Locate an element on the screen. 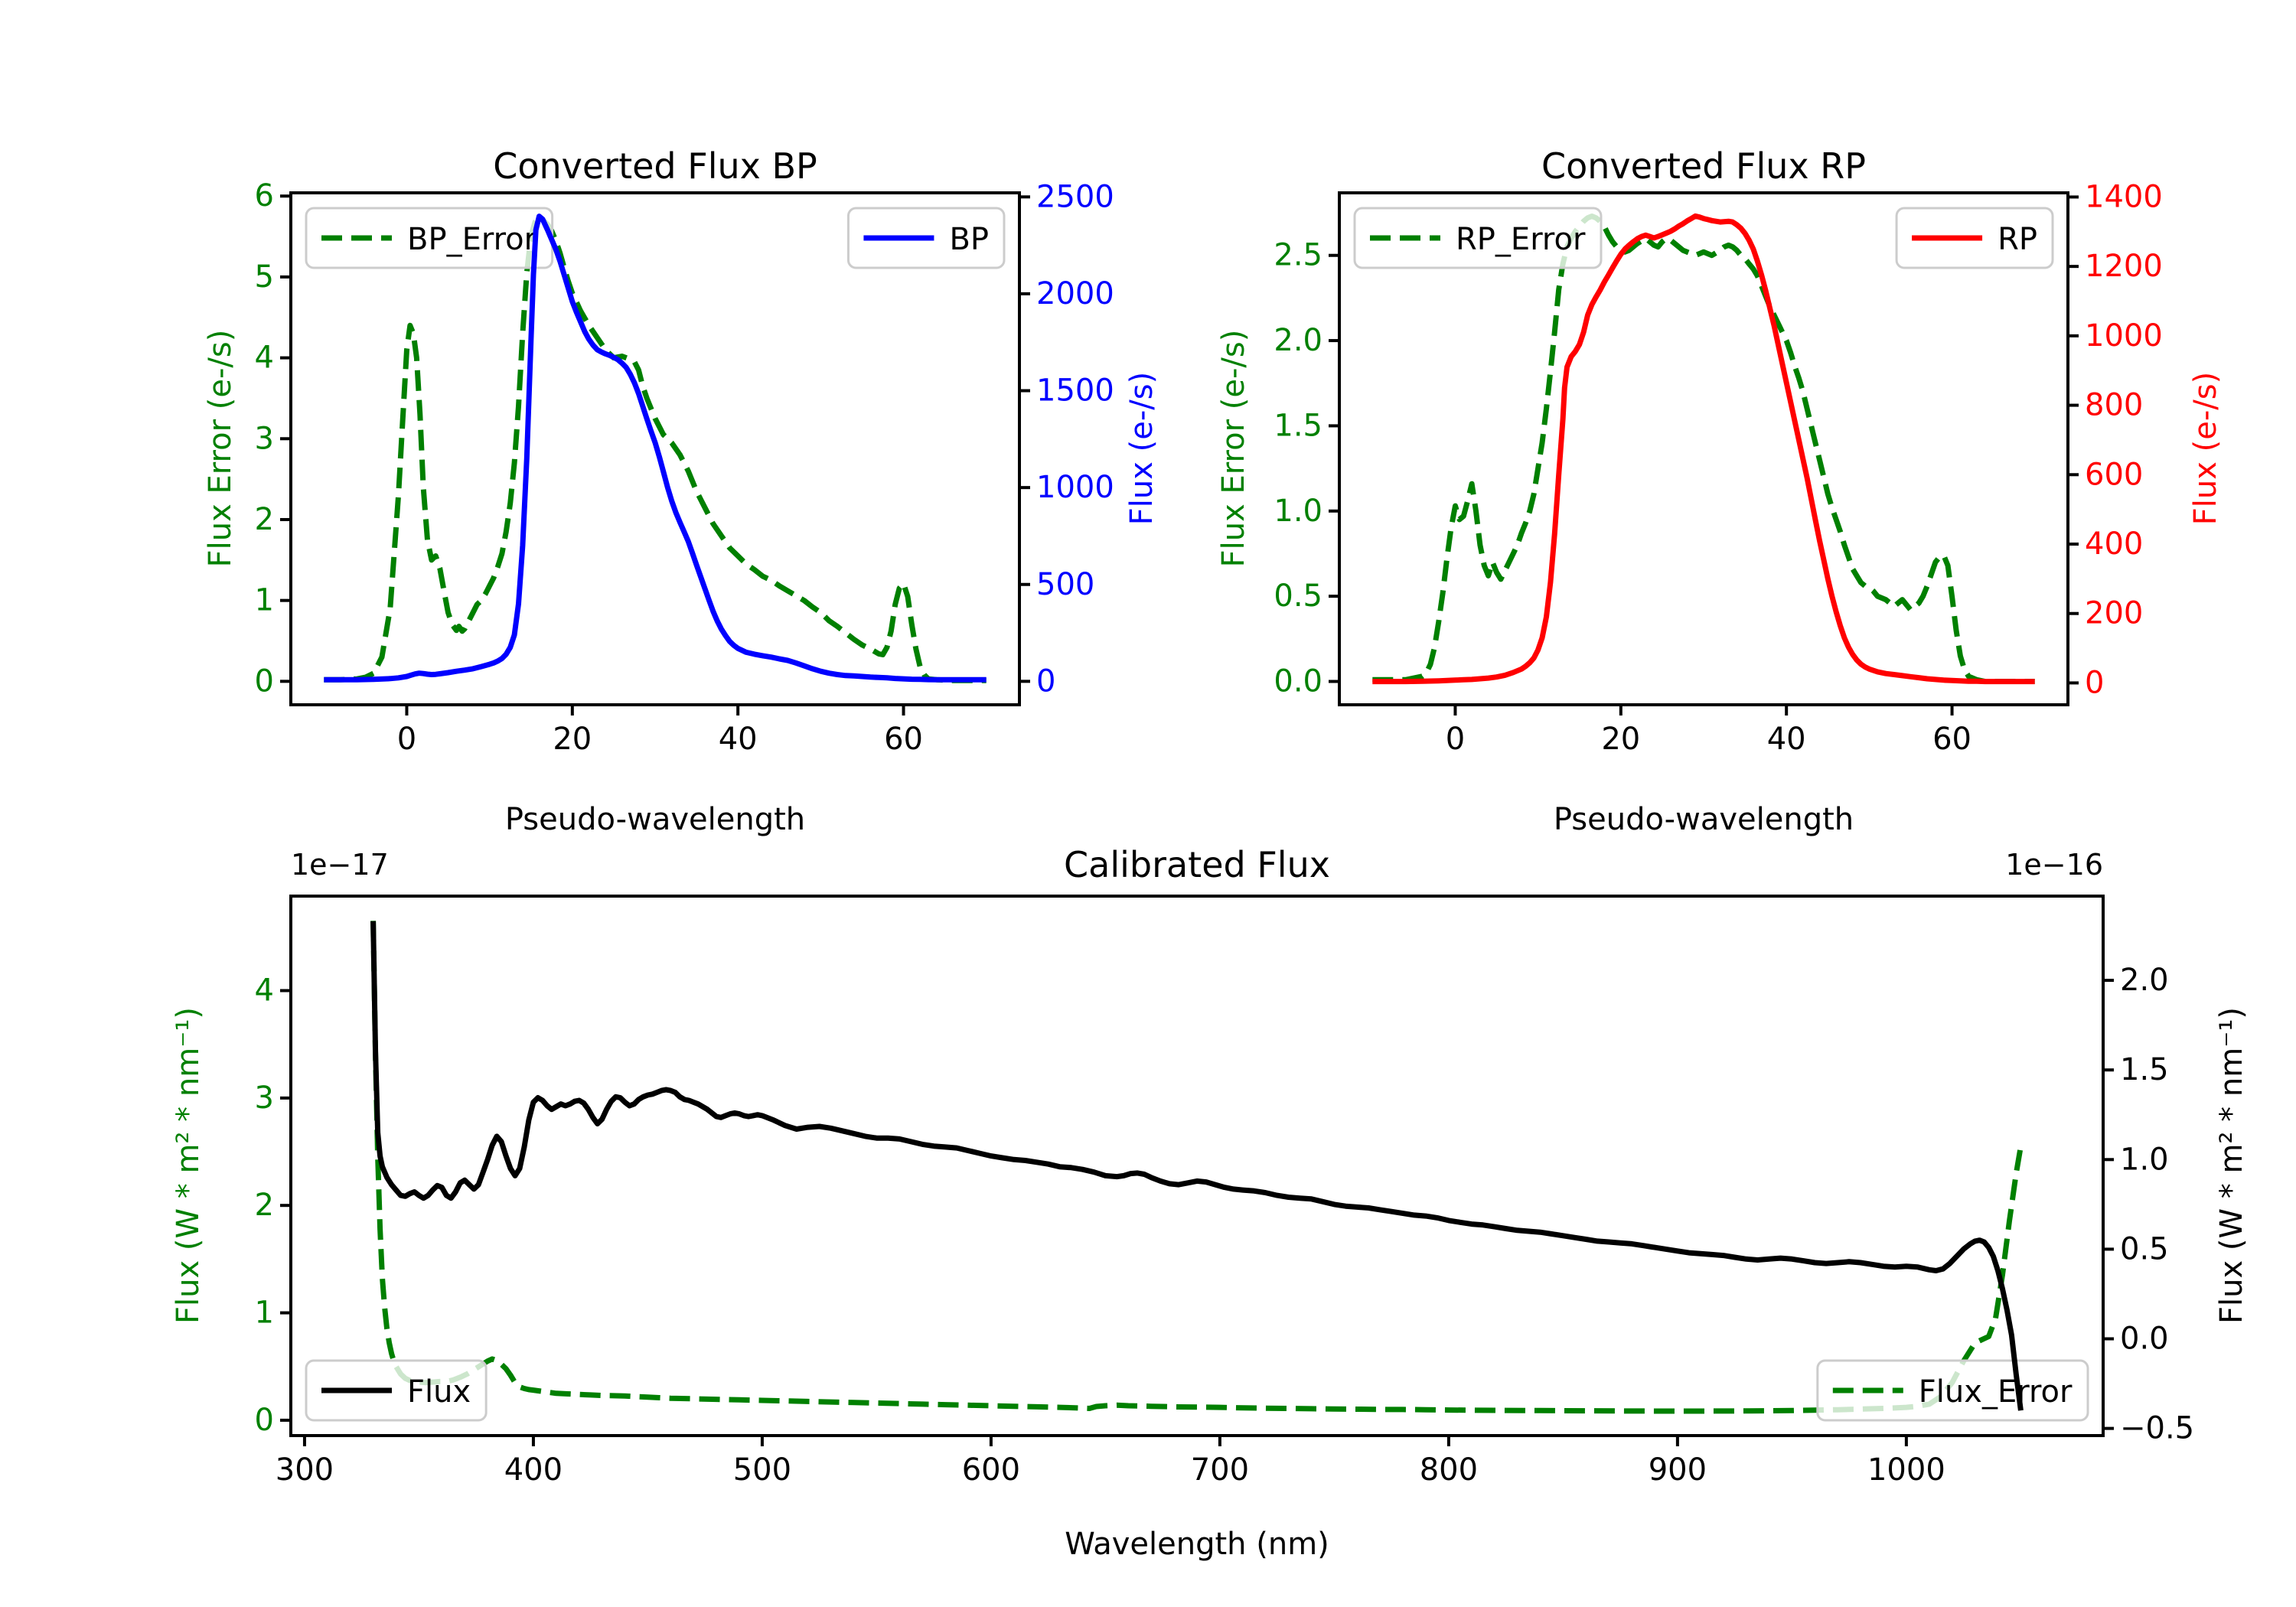 The height and width of the screenshot is (1607, 2296). x-tick-label: 500 is located at coordinates (762, 1470).